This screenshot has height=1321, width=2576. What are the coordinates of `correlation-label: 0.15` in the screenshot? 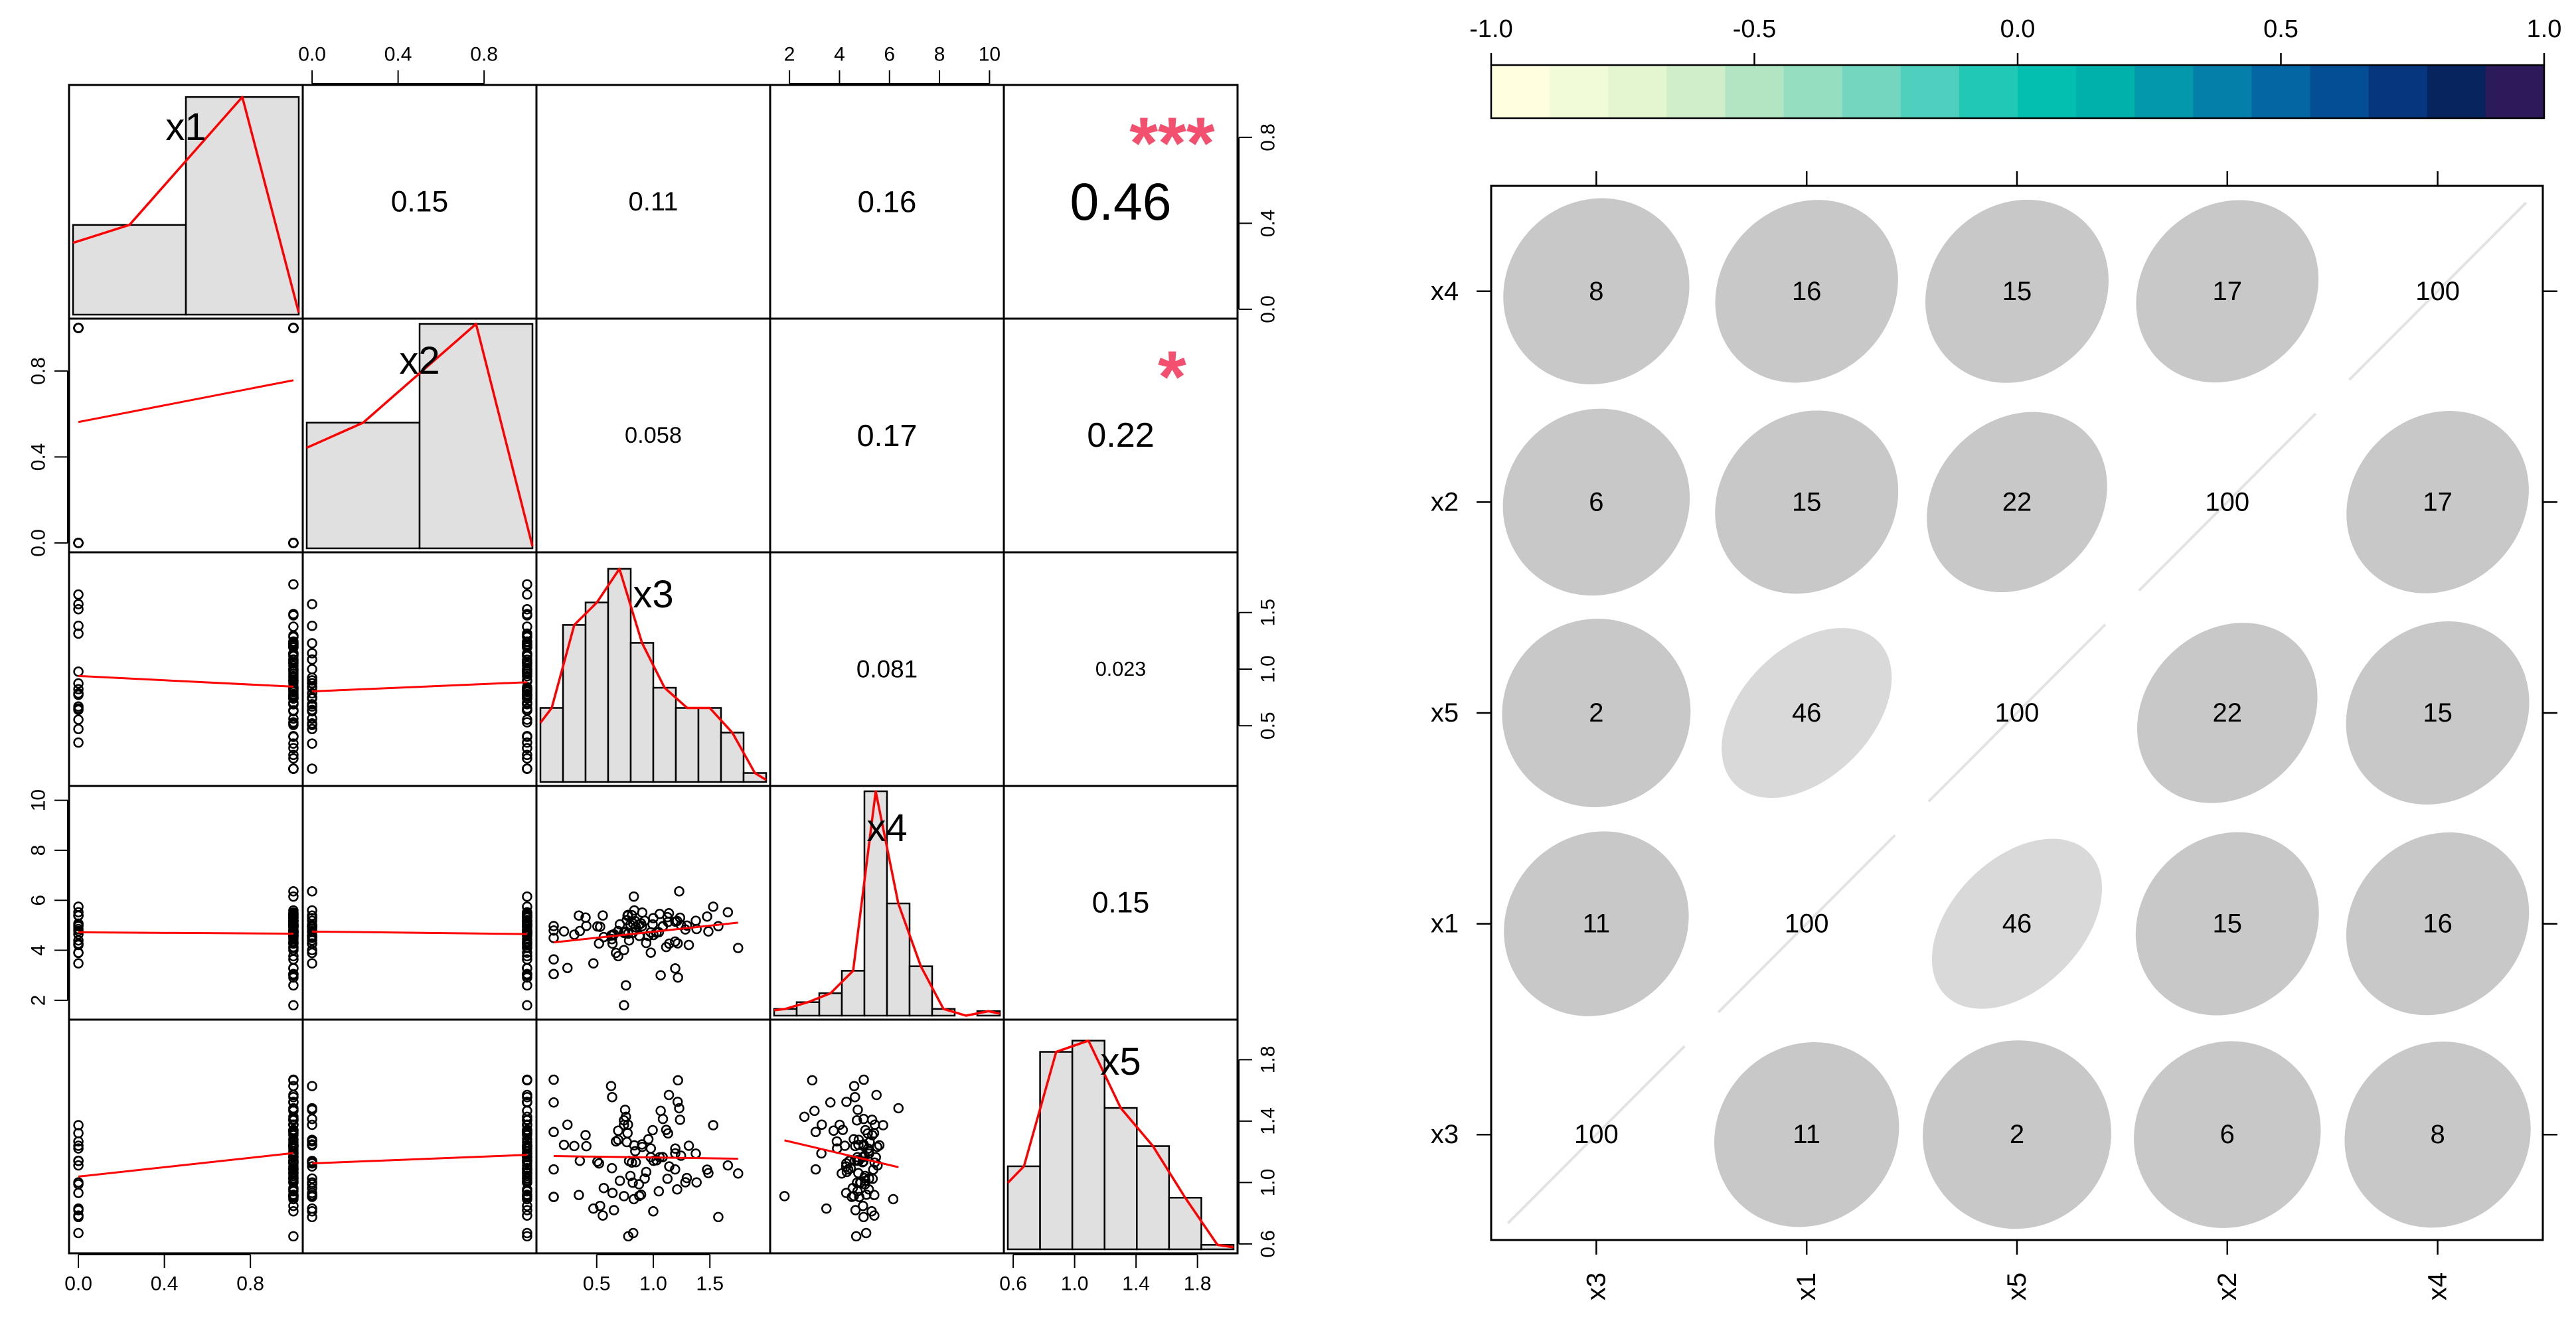 It's located at (1121, 903).